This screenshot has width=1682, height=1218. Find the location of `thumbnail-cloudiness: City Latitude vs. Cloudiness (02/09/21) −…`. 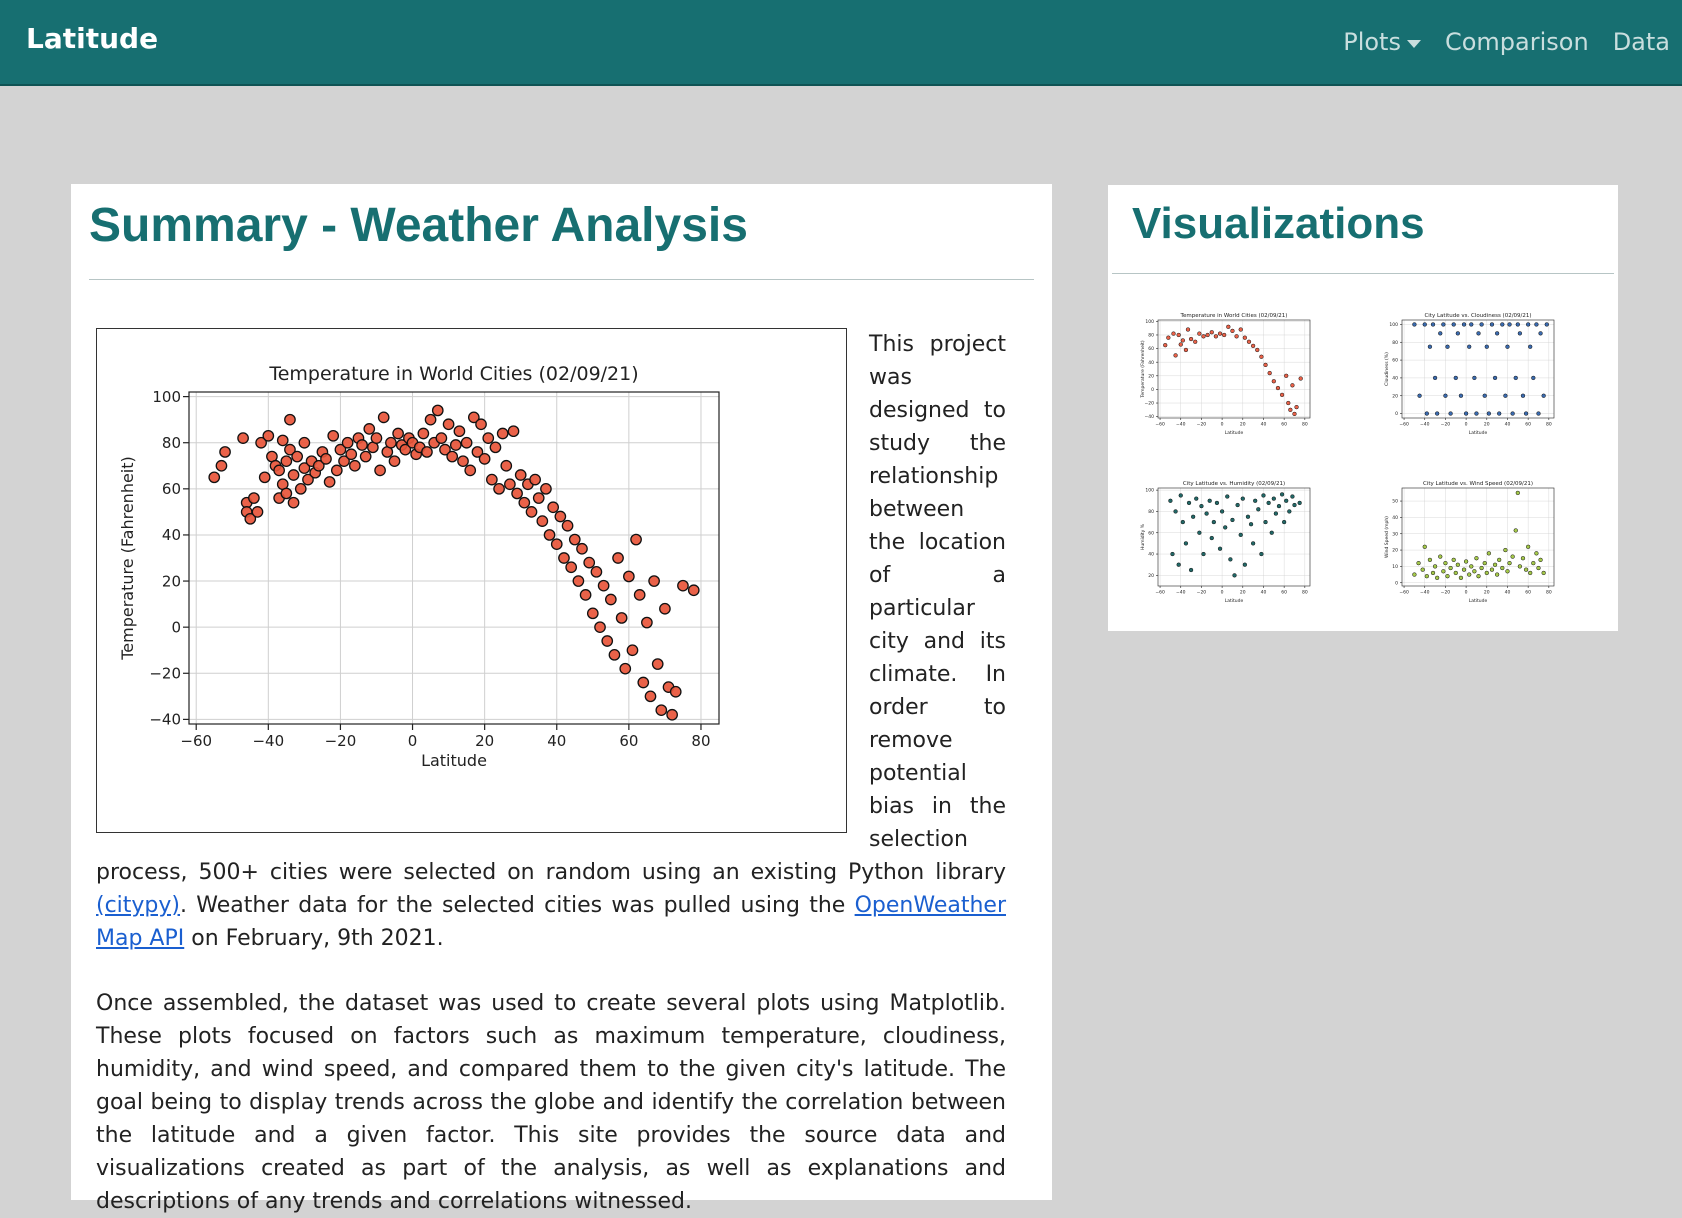

thumbnail-cloudiness: City Latitude vs. Cloudiness (02/09/21) −… is located at coordinates (1473, 372).